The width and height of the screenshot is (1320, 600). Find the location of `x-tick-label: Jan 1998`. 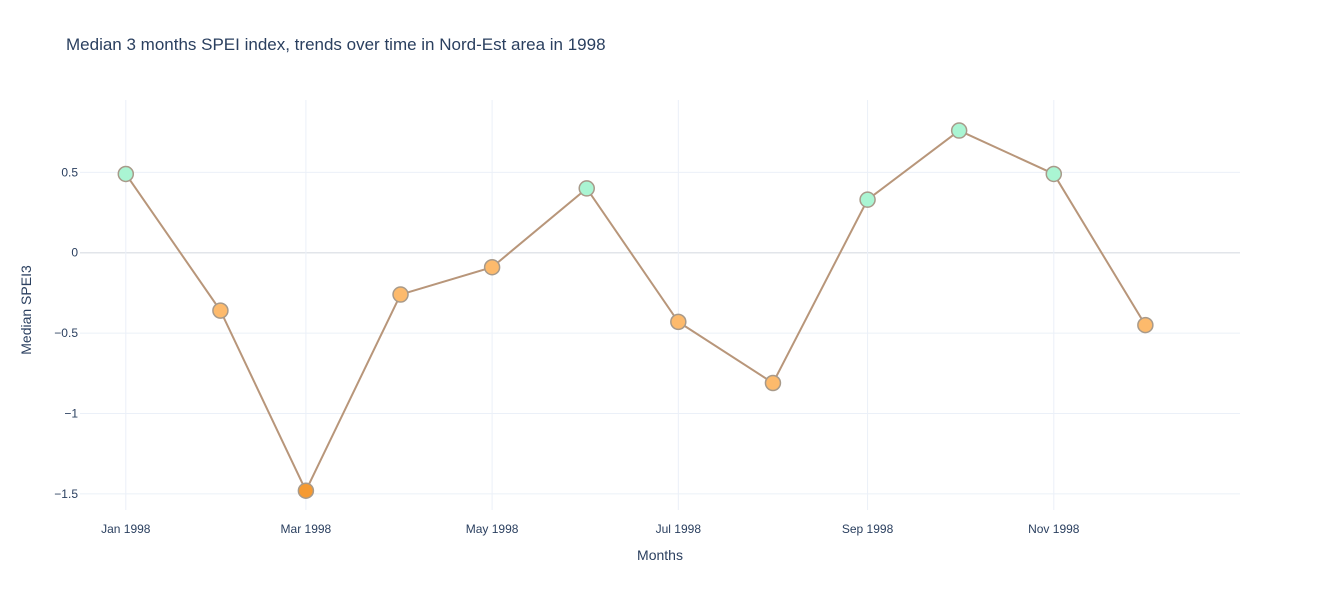

x-tick-label: Jan 1998 is located at coordinates (126, 529).